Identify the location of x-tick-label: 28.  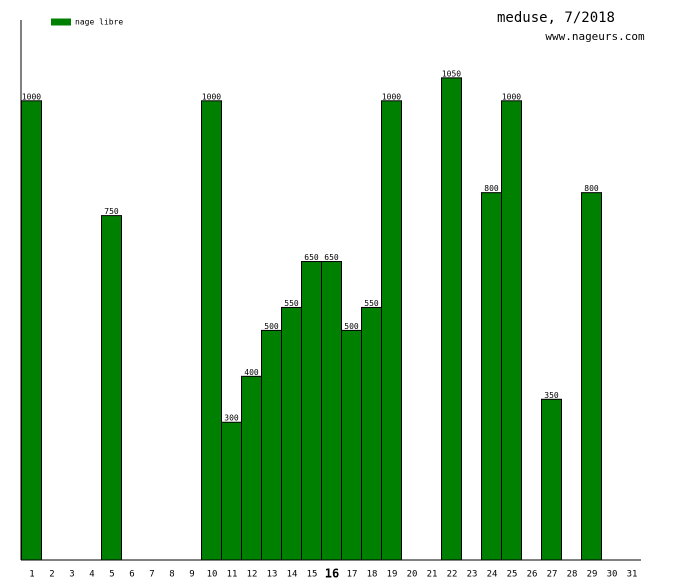
(572, 575).